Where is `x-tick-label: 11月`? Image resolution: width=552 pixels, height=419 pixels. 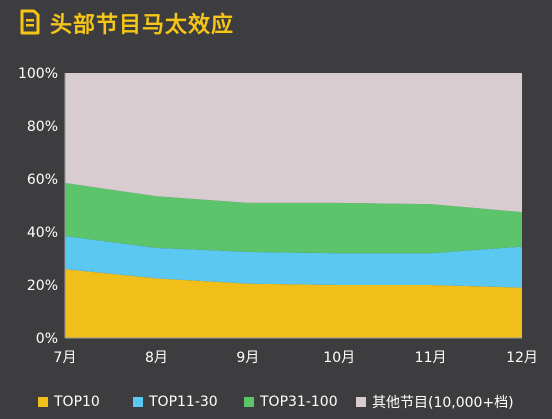
x-tick-label: 11月 is located at coordinates (431, 358).